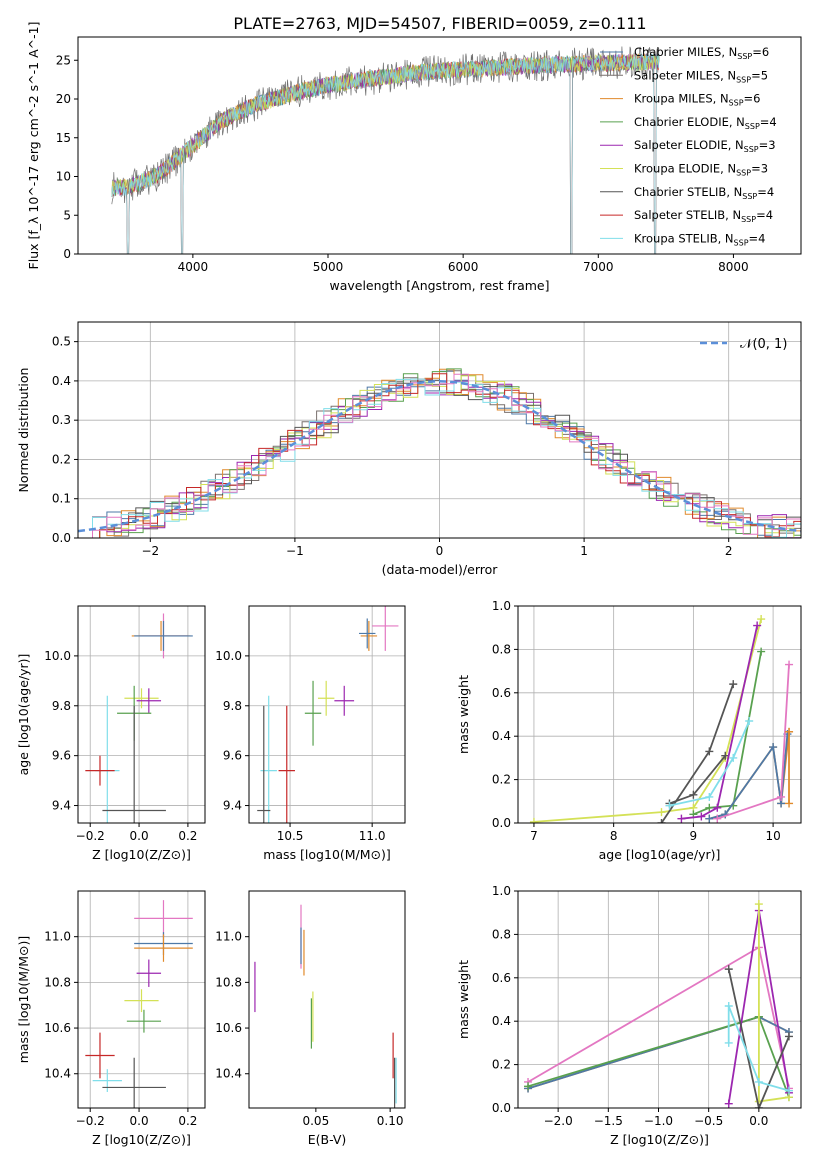 The image size is (819, 1170). I want to click on y-tick-label: 1.0, so click(501, 606).